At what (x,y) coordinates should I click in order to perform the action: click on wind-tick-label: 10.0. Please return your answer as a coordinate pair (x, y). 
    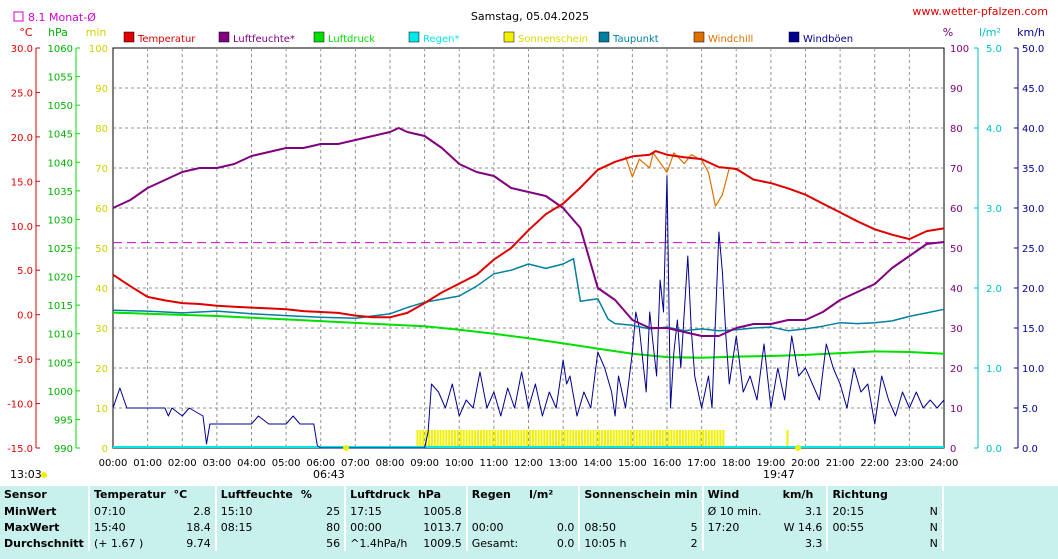
    Looking at the image, I should click on (1033, 369).